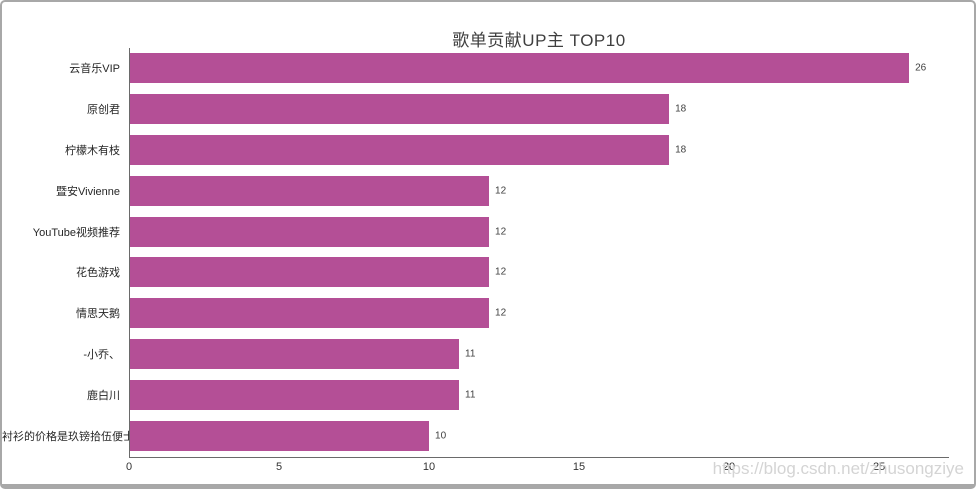 This screenshot has height=489, width=976. What do you see at coordinates (579, 467) in the screenshot?
I see `x-tick-label: 15` at bounding box center [579, 467].